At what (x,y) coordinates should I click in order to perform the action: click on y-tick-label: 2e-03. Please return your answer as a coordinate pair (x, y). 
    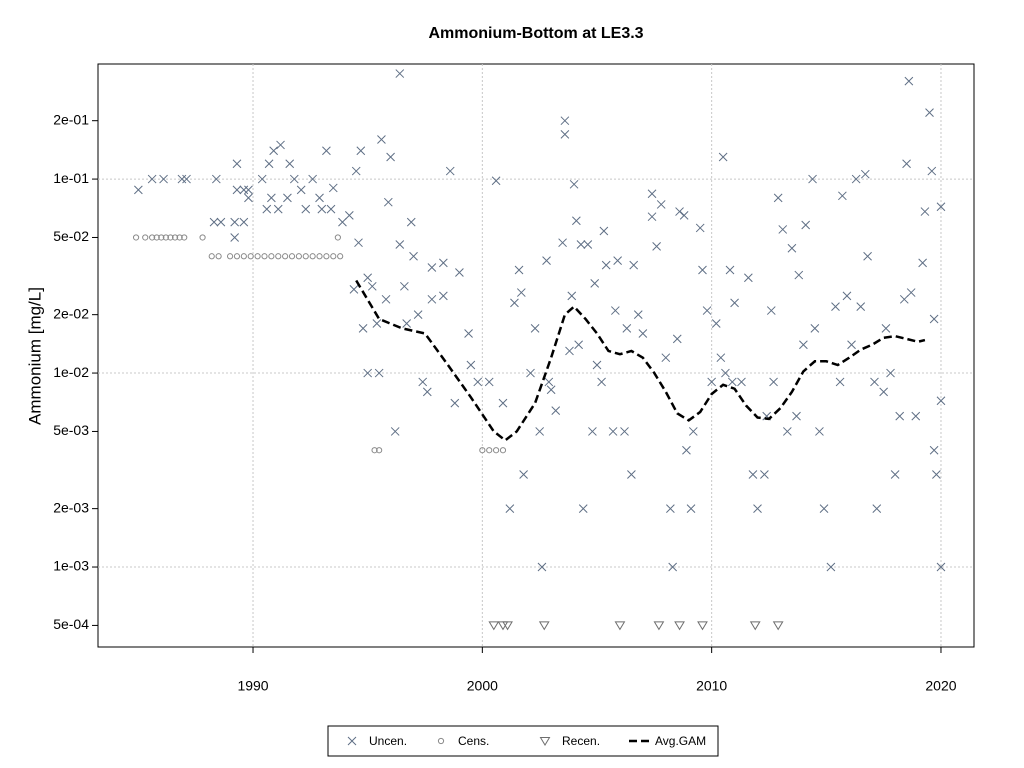
    Looking at the image, I should click on (71, 507).